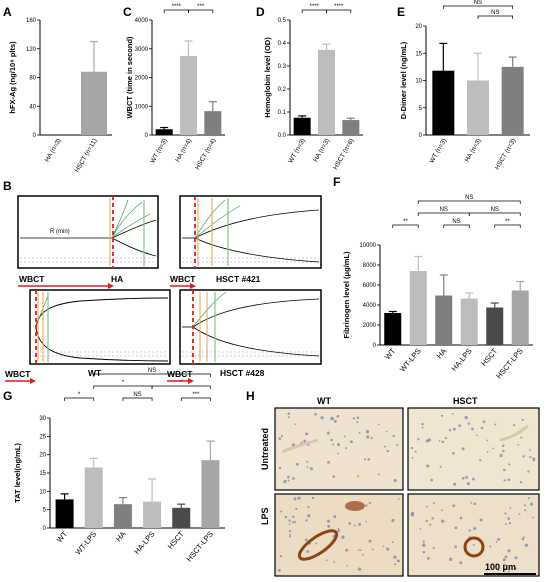 This screenshot has height=582, width=546. Describe the element at coordinates (321, 151) in the screenshot. I see `x-tick-label: HA (n=3)` at that location.